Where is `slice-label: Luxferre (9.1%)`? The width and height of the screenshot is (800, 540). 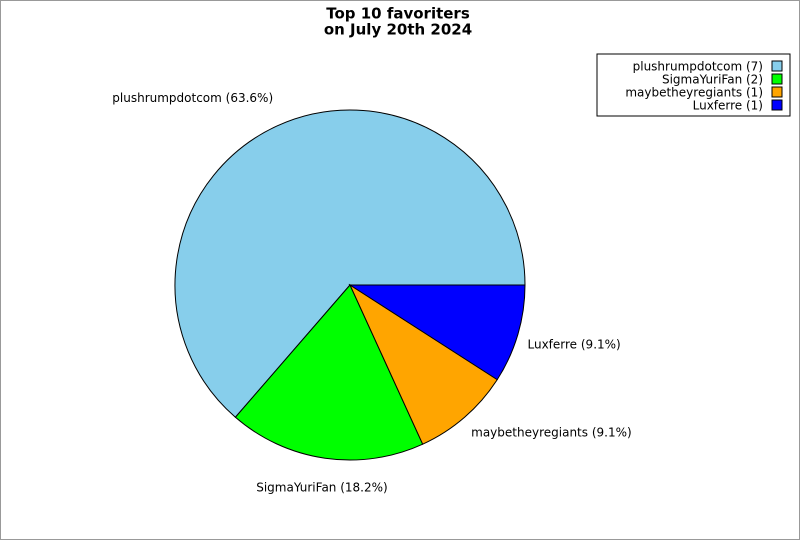 slice-label: Luxferre (9.1%) is located at coordinates (574, 345).